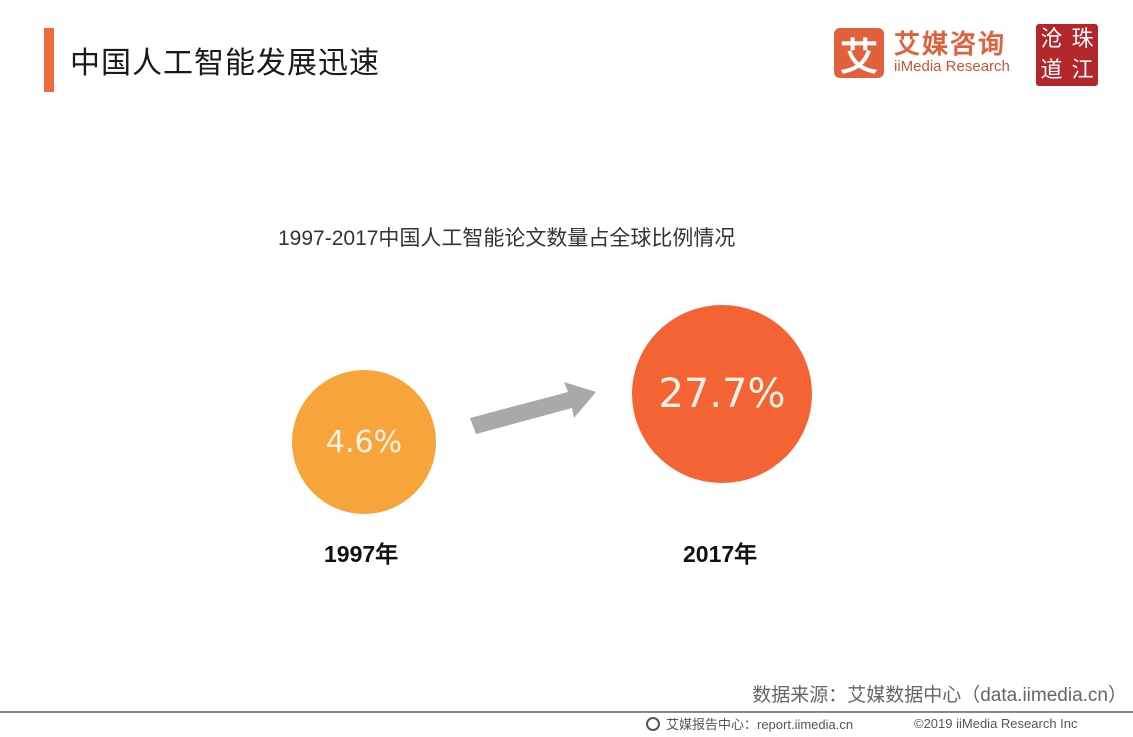  I want to click on globe-icon, so click(653, 723).